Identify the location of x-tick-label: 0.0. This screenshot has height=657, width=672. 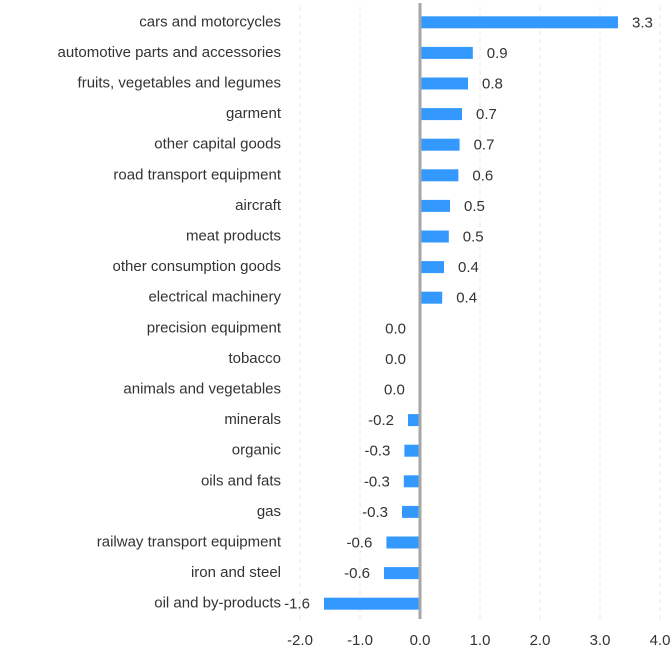
(420, 640).